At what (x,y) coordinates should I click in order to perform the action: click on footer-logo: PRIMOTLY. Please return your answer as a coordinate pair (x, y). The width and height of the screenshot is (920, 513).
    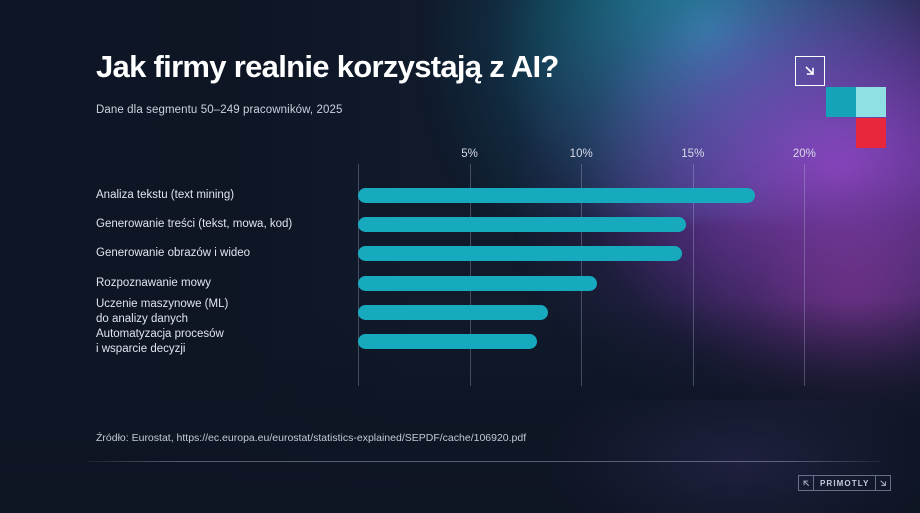
    Looking at the image, I should click on (845, 483).